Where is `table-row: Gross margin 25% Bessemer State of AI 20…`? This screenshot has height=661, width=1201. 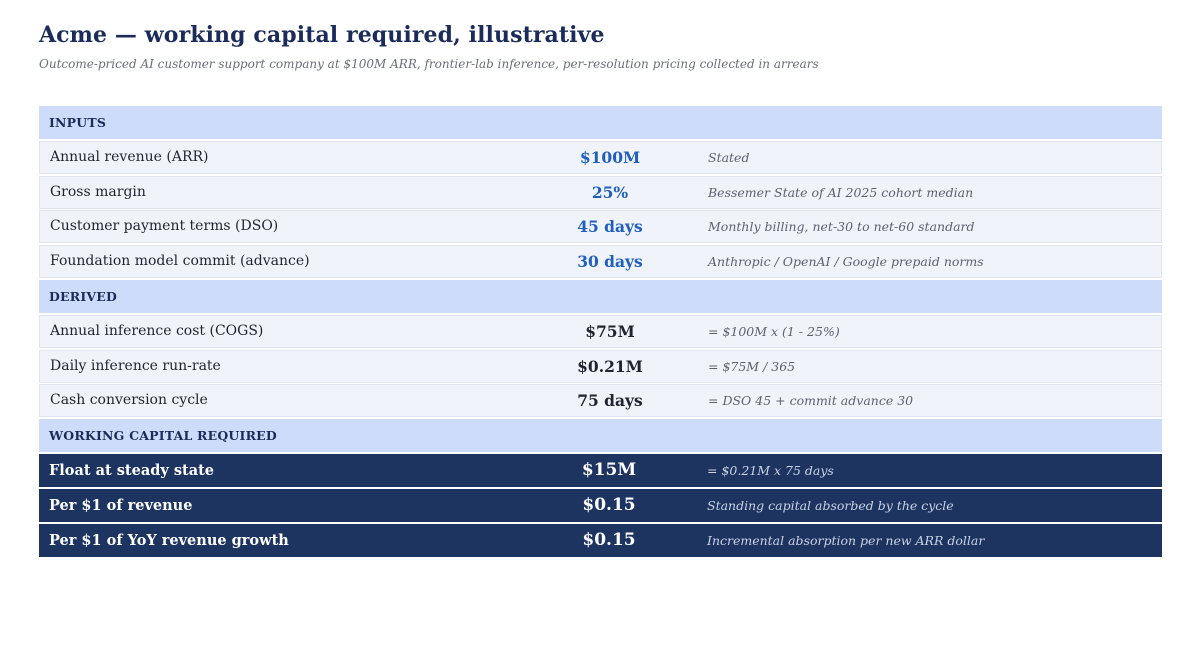
table-row: Gross margin 25% Bessemer State of AI 20… is located at coordinates (600, 192).